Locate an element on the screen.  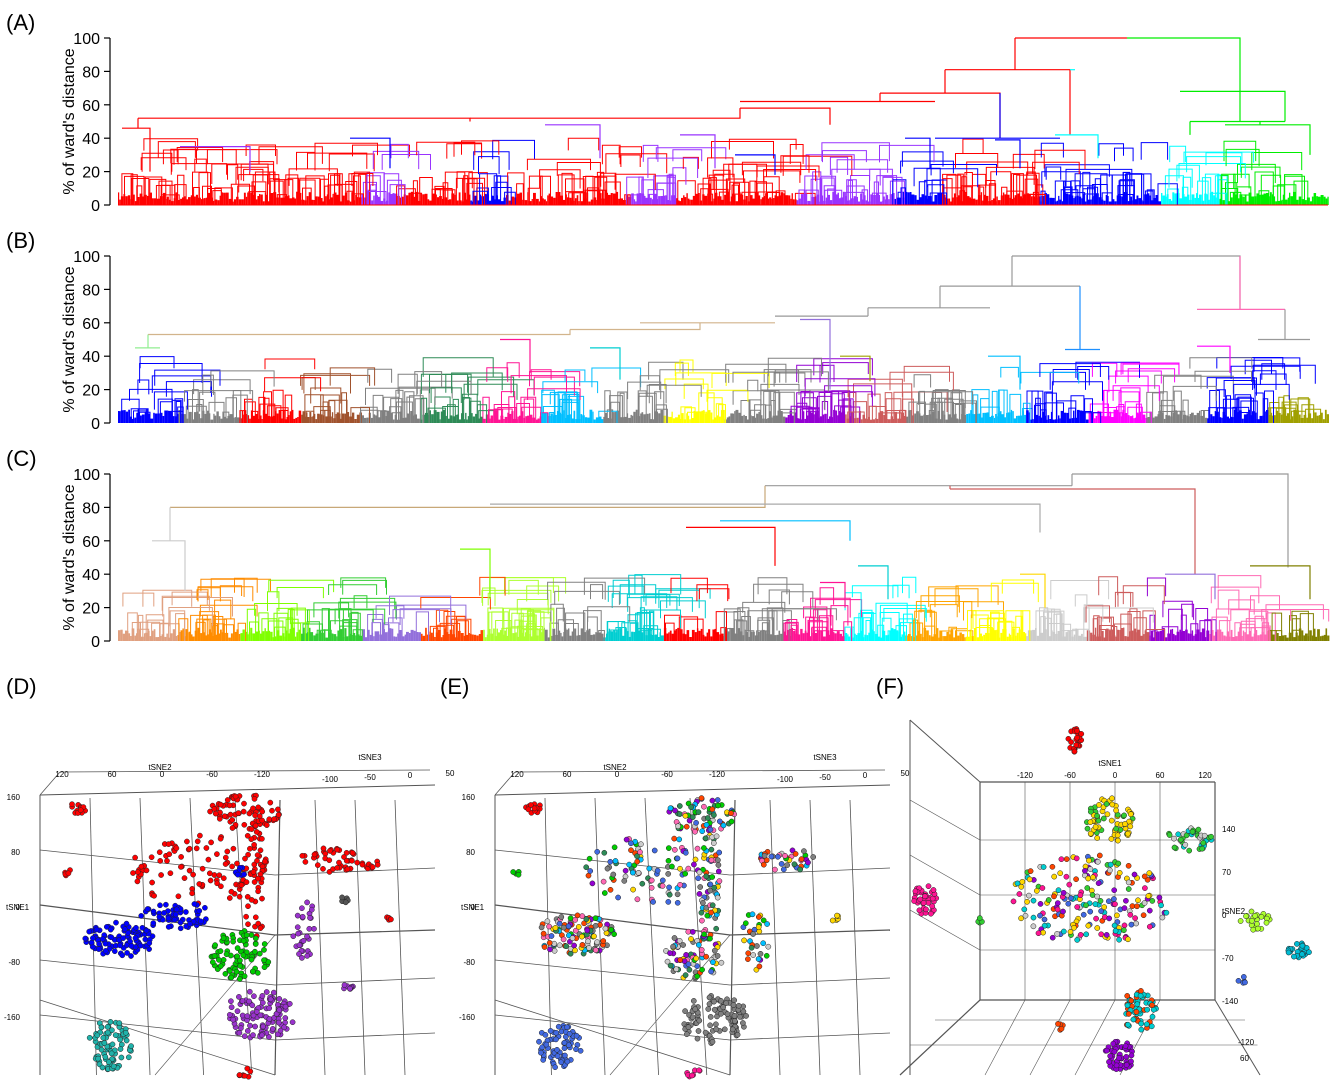
x-axis-label: tSNE2 is located at coordinates (615, 767).